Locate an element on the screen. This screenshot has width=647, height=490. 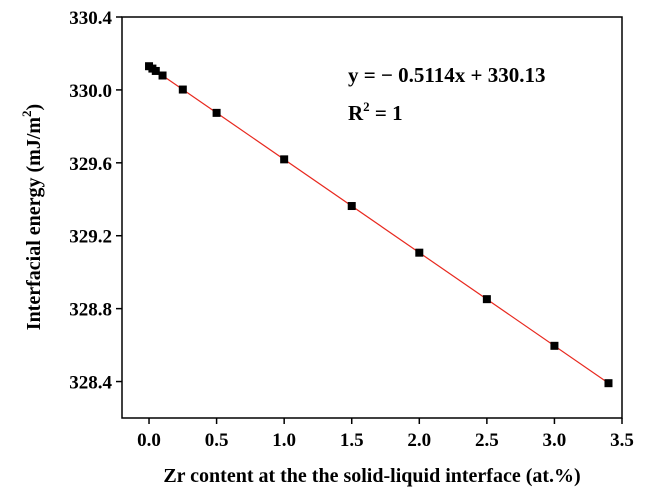
y-tick-label: 328.4 is located at coordinates (90, 383).